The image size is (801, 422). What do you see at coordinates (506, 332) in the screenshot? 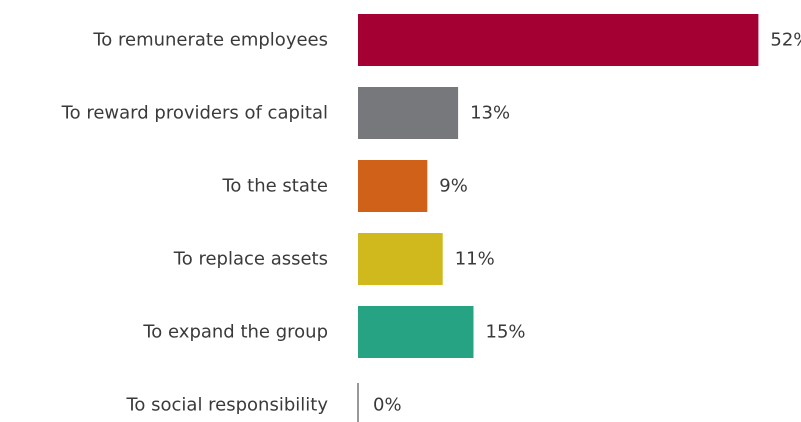
I see `value-label-to-expand-the-group: 15%` at bounding box center [506, 332].